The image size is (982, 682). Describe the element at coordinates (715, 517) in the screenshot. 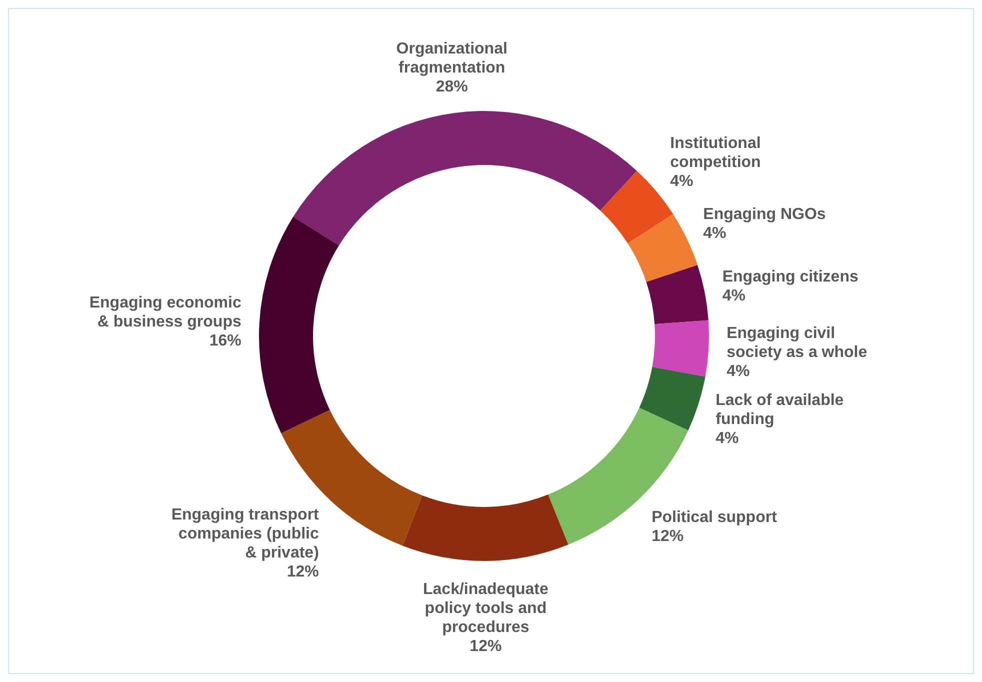

I see `slice-label: Political support` at that location.